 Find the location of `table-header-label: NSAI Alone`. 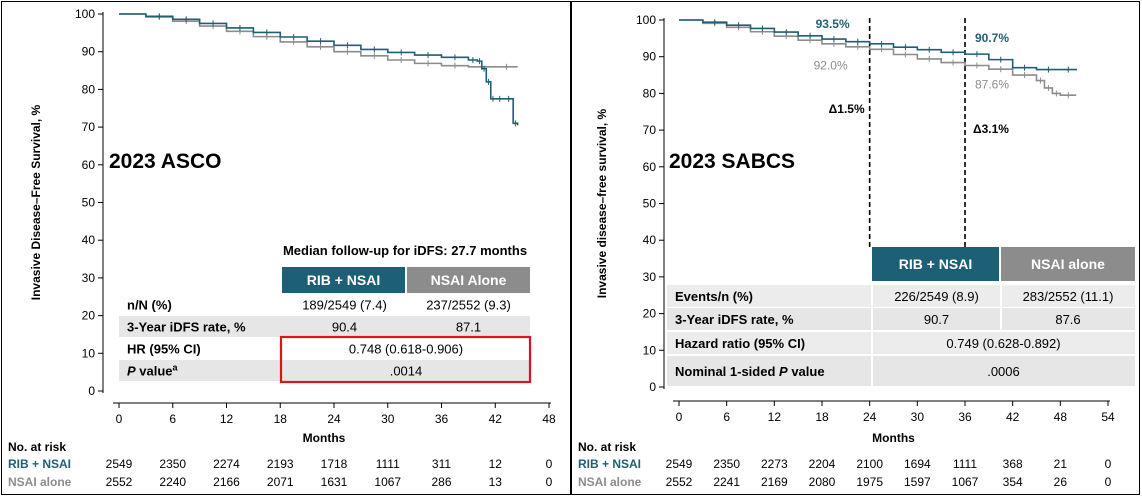

table-header-label: NSAI Alone is located at coordinates (469, 280).